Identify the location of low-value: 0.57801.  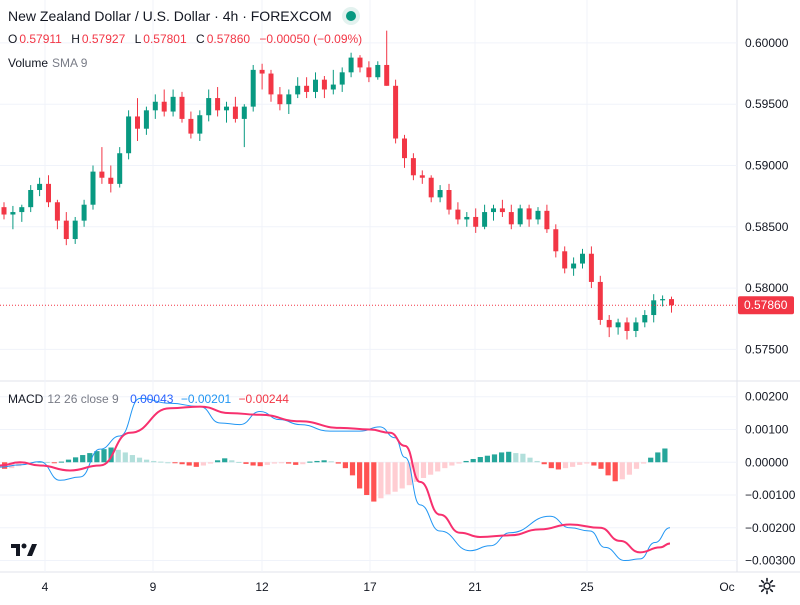
(165, 39).